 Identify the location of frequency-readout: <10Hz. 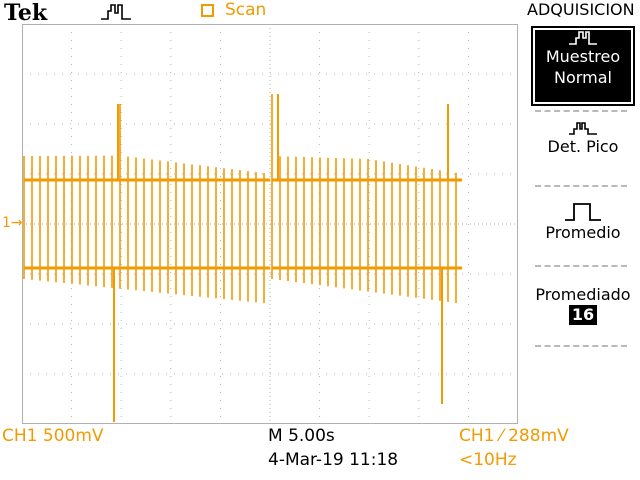
(488, 460).